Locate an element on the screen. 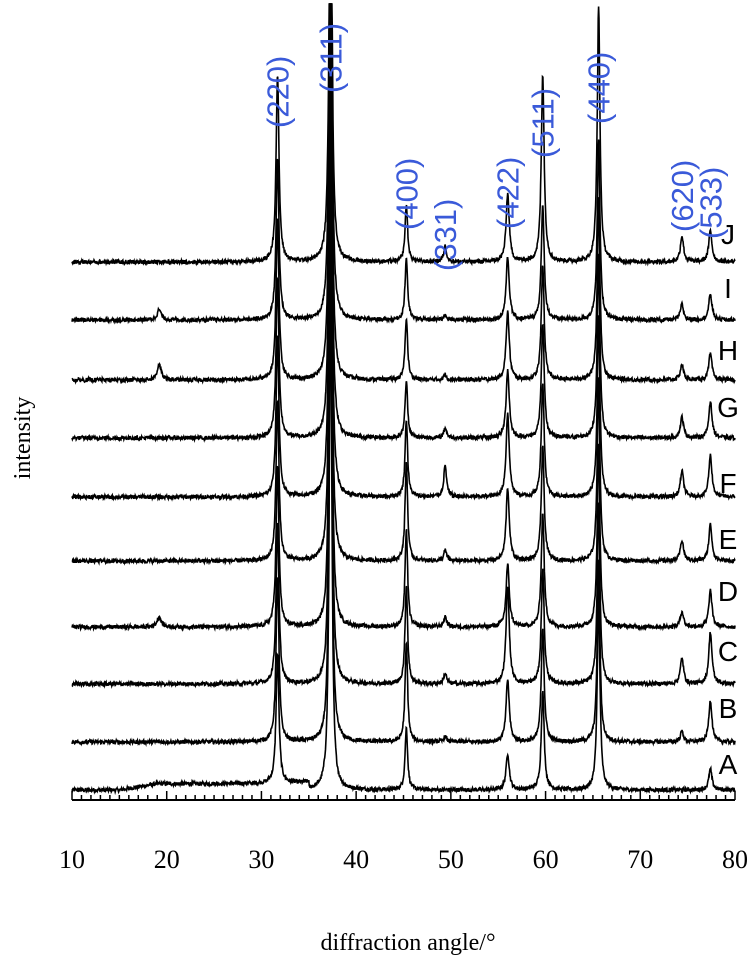 The width and height of the screenshot is (750, 973). peak-label: (620) is located at coordinates (682, 196).